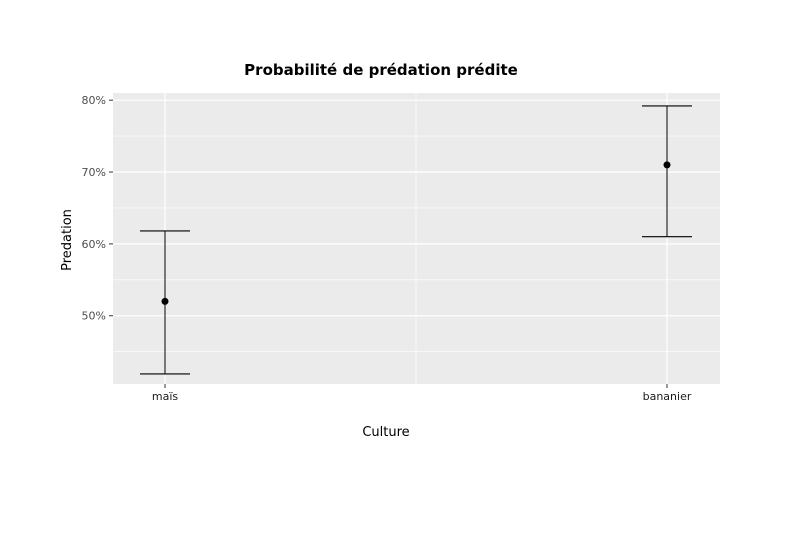  Describe the element at coordinates (97, 208) in the screenshot. I see `y-axis: 50% 60% 70% 80%` at that location.